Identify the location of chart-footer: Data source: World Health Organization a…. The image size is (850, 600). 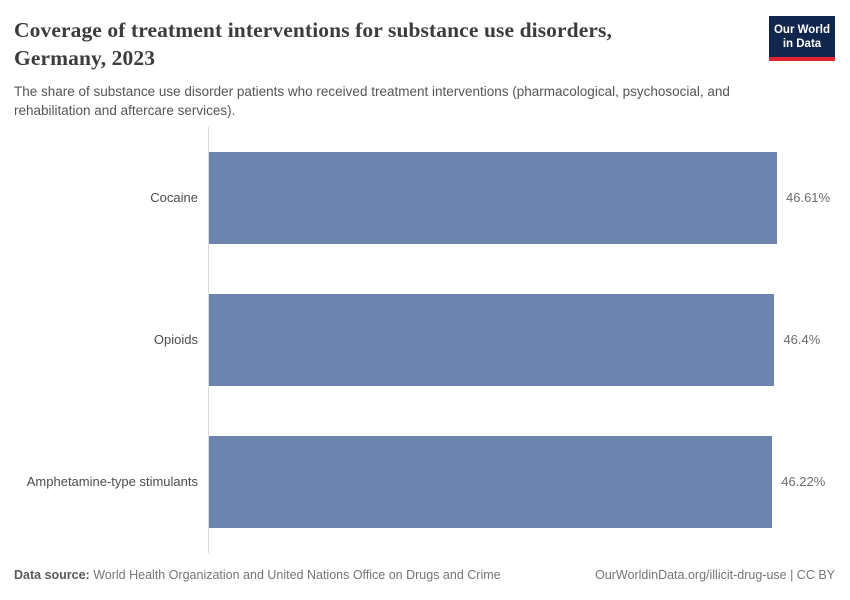
(424, 575).